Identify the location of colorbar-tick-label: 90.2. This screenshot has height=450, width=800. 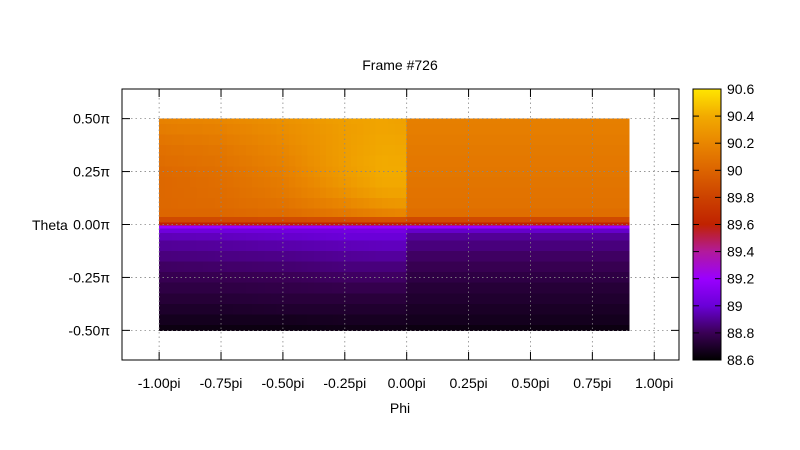
(740, 143).